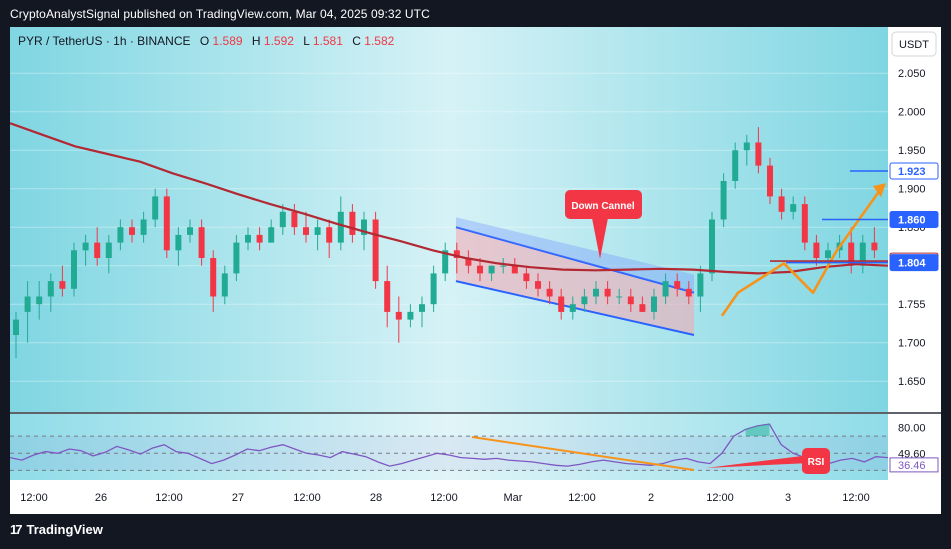  I want to click on time-tick-label: 26, so click(101, 498).